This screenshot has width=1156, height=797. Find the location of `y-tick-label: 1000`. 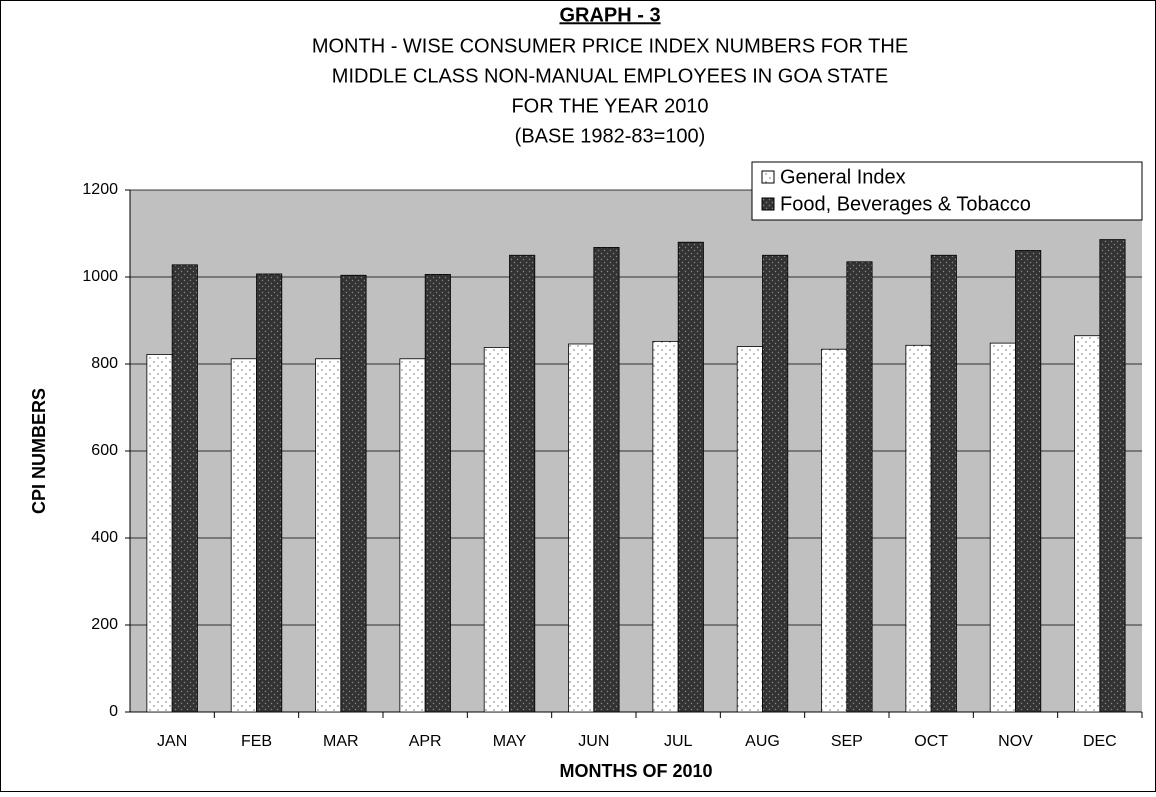

y-tick-label: 1000 is located at coordinates (100, 276).